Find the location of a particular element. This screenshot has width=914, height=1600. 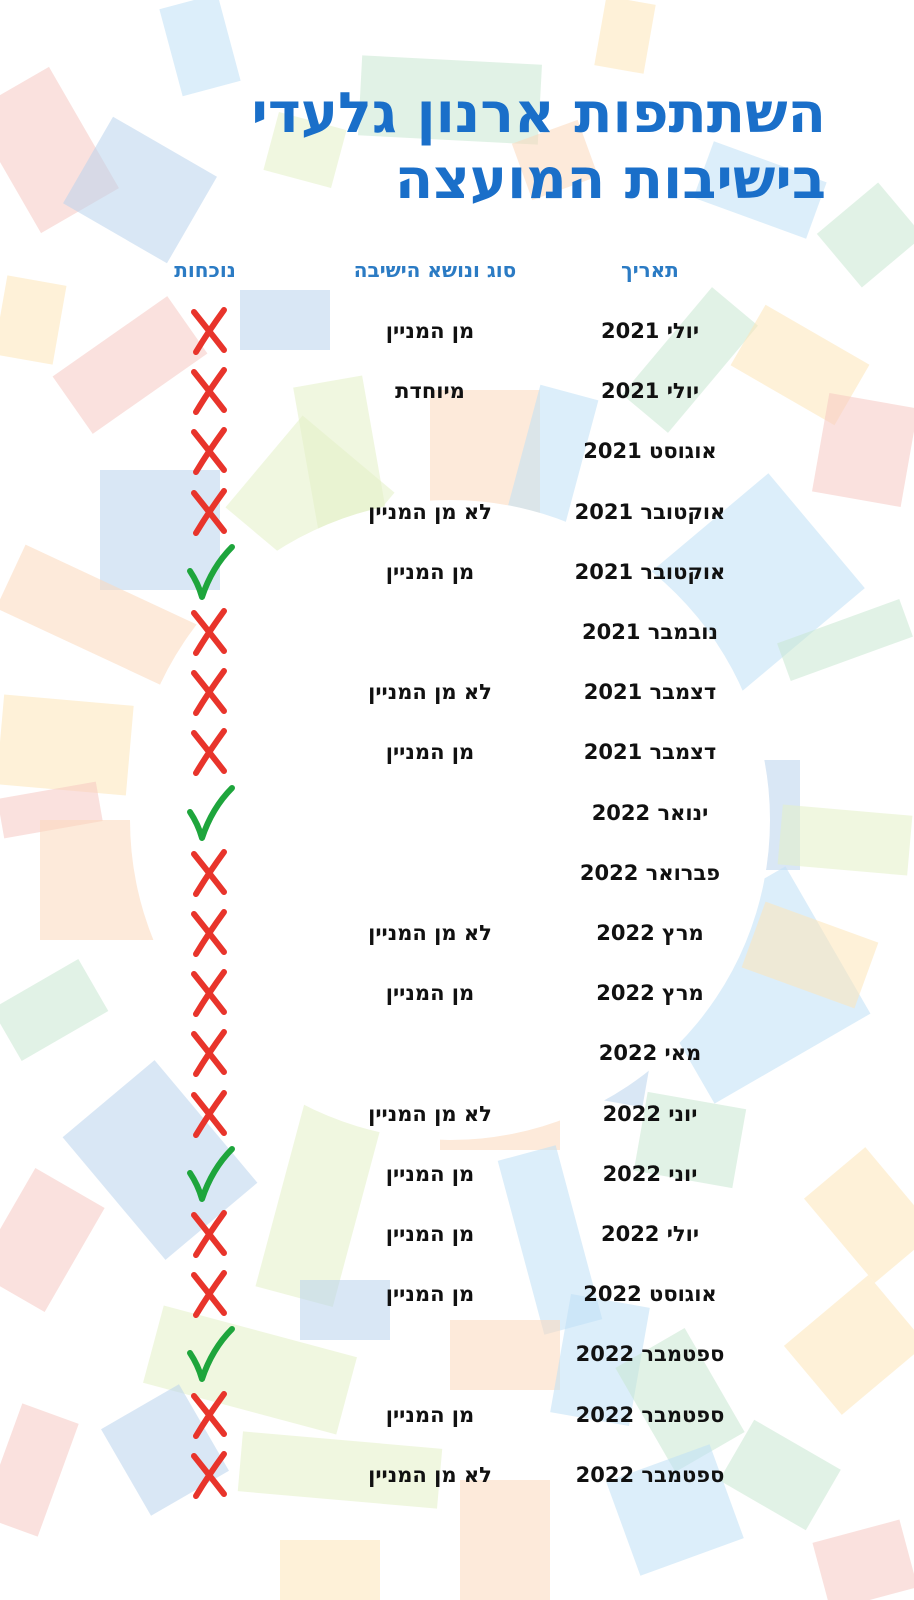

table-row: יוני 2022 לא מן המניין is located at coordinates (457, 1114).